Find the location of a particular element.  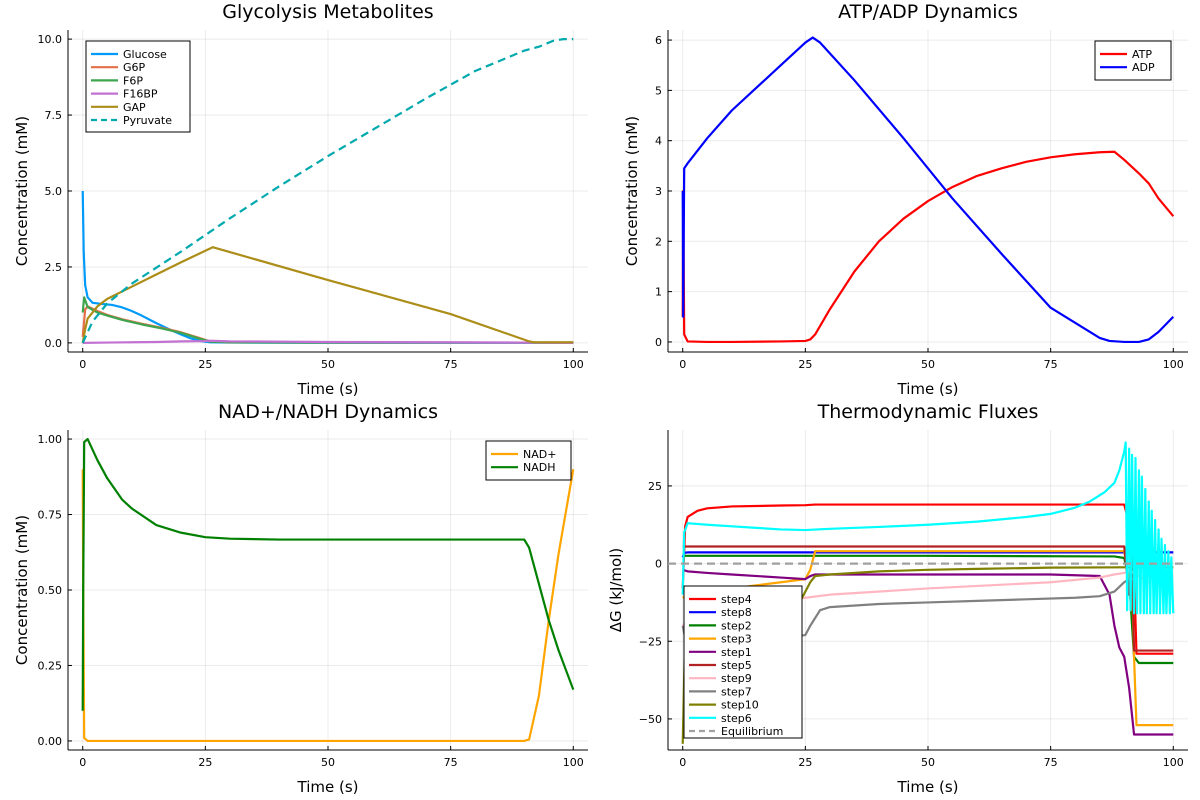

legend-label-gap: GAP is located at coordinates (134, 107).